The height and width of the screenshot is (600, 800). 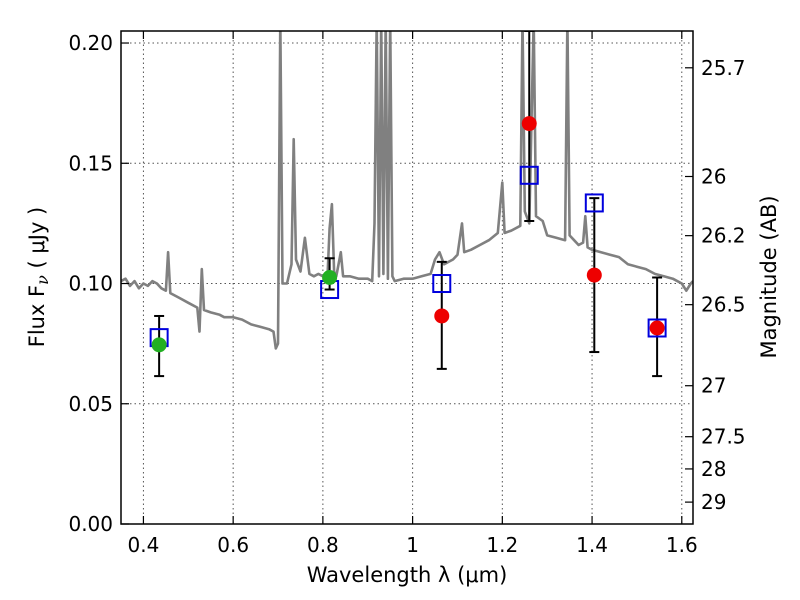 What do you see at coordinates (713, 469) in the screenshot?
I see `y2-tick-label: 28` at bounding box center [713, 469].